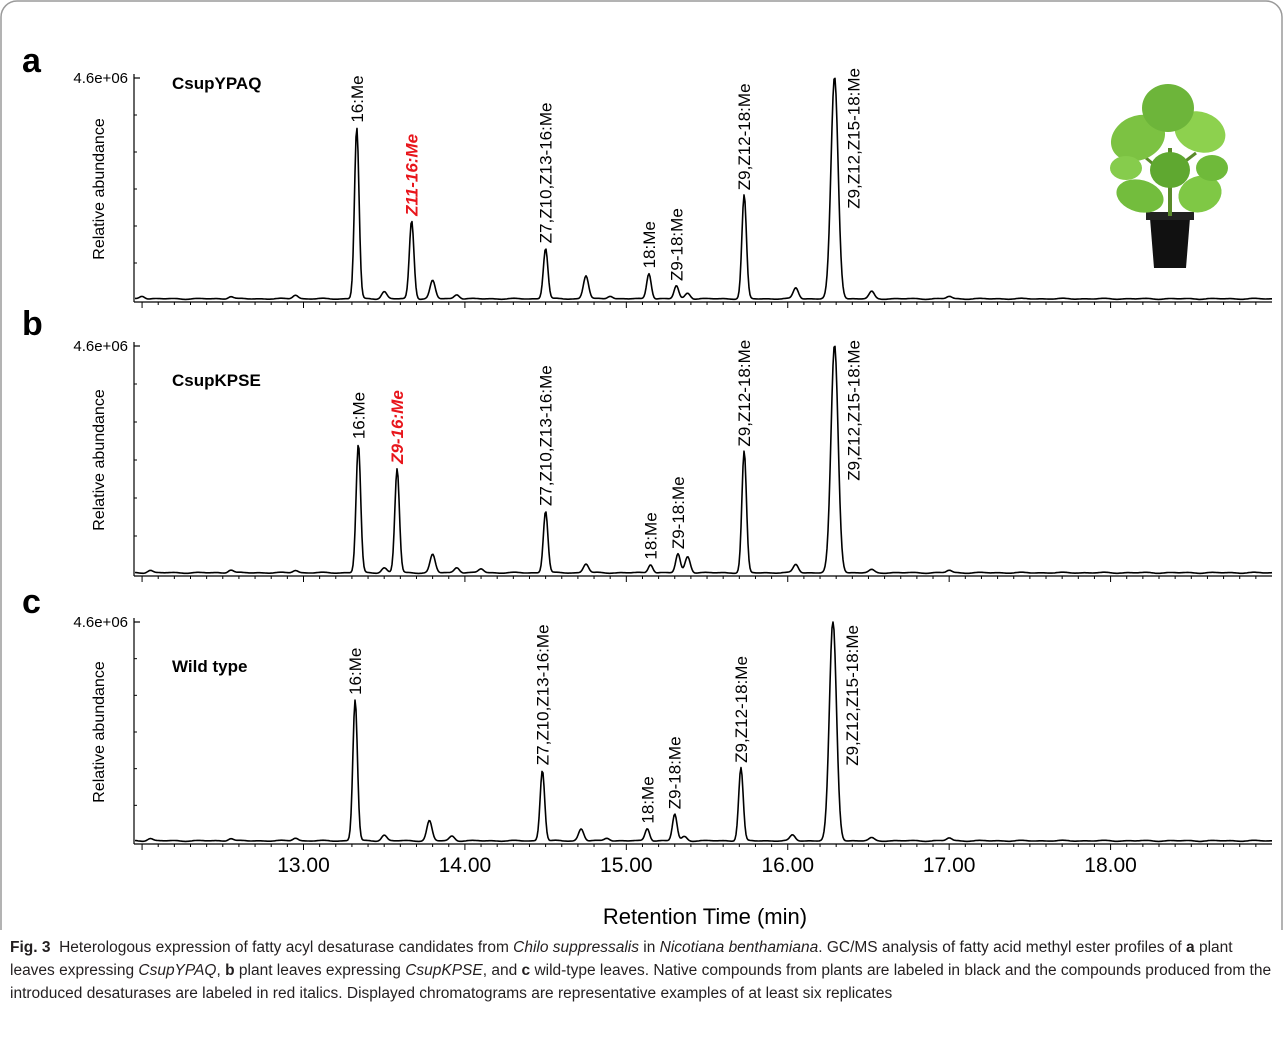  I want to click on caption-segment: CsupYPAQ, so click(177, 970).